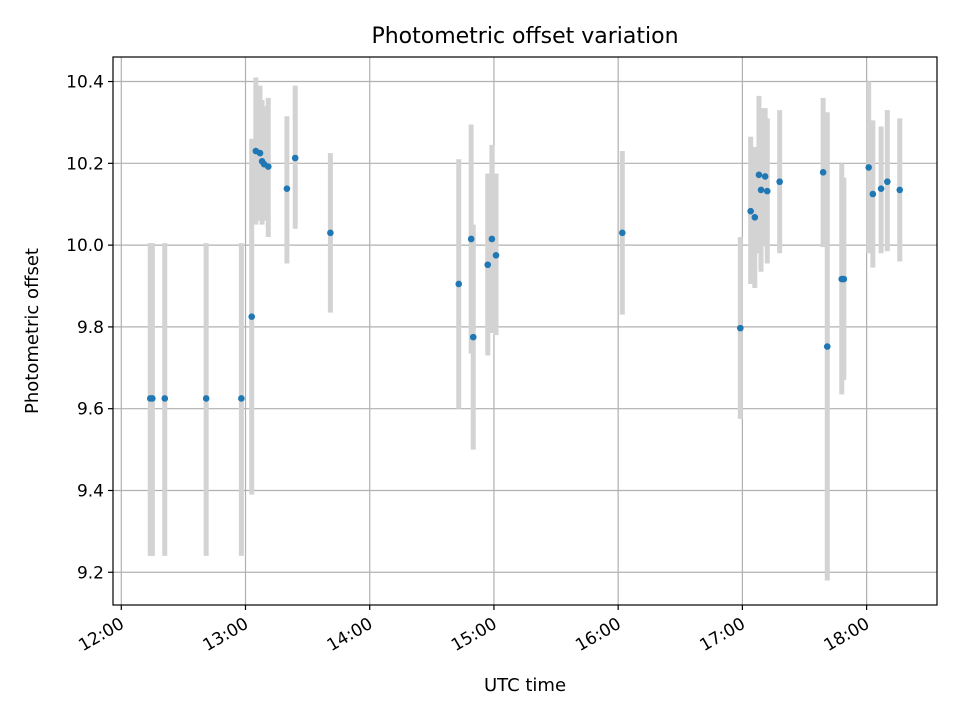  What do you see at coordinates (525, 685) in the screenshot?
I see `x-axis-label: UTC time` at bounding box center [525, 685].